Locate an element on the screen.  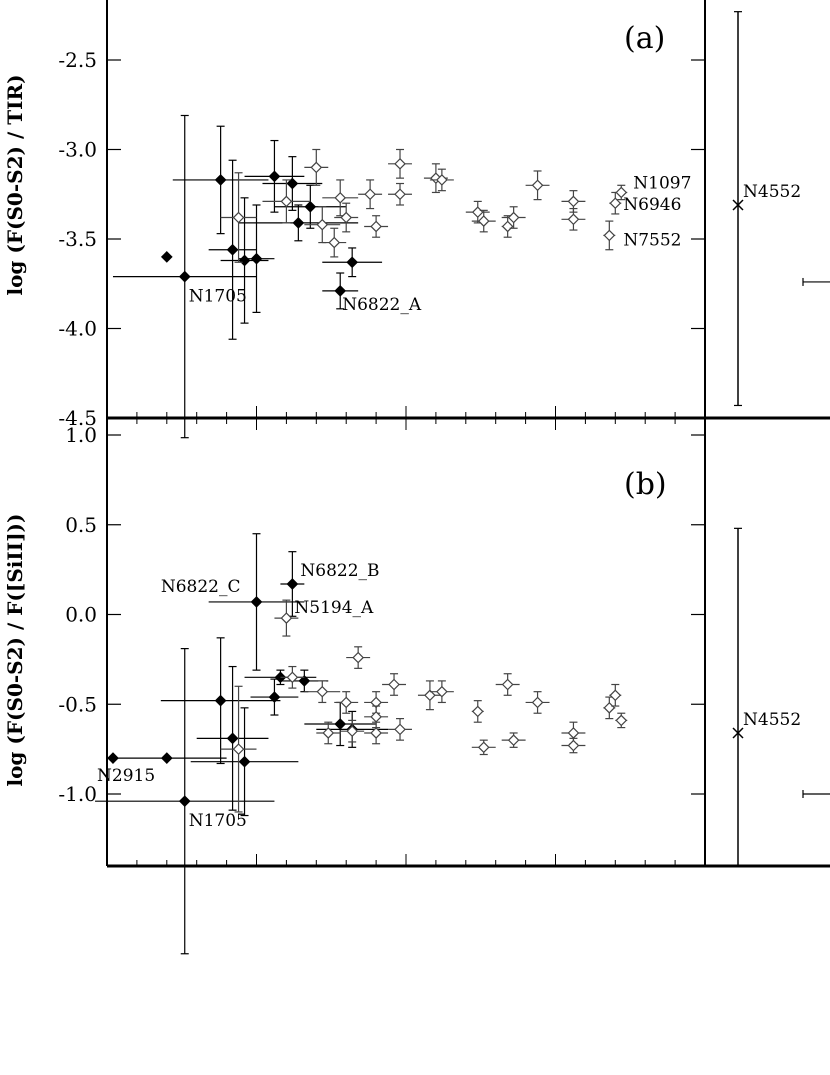
y-tick-label: -2.5 is located at coordinates (77, 60).